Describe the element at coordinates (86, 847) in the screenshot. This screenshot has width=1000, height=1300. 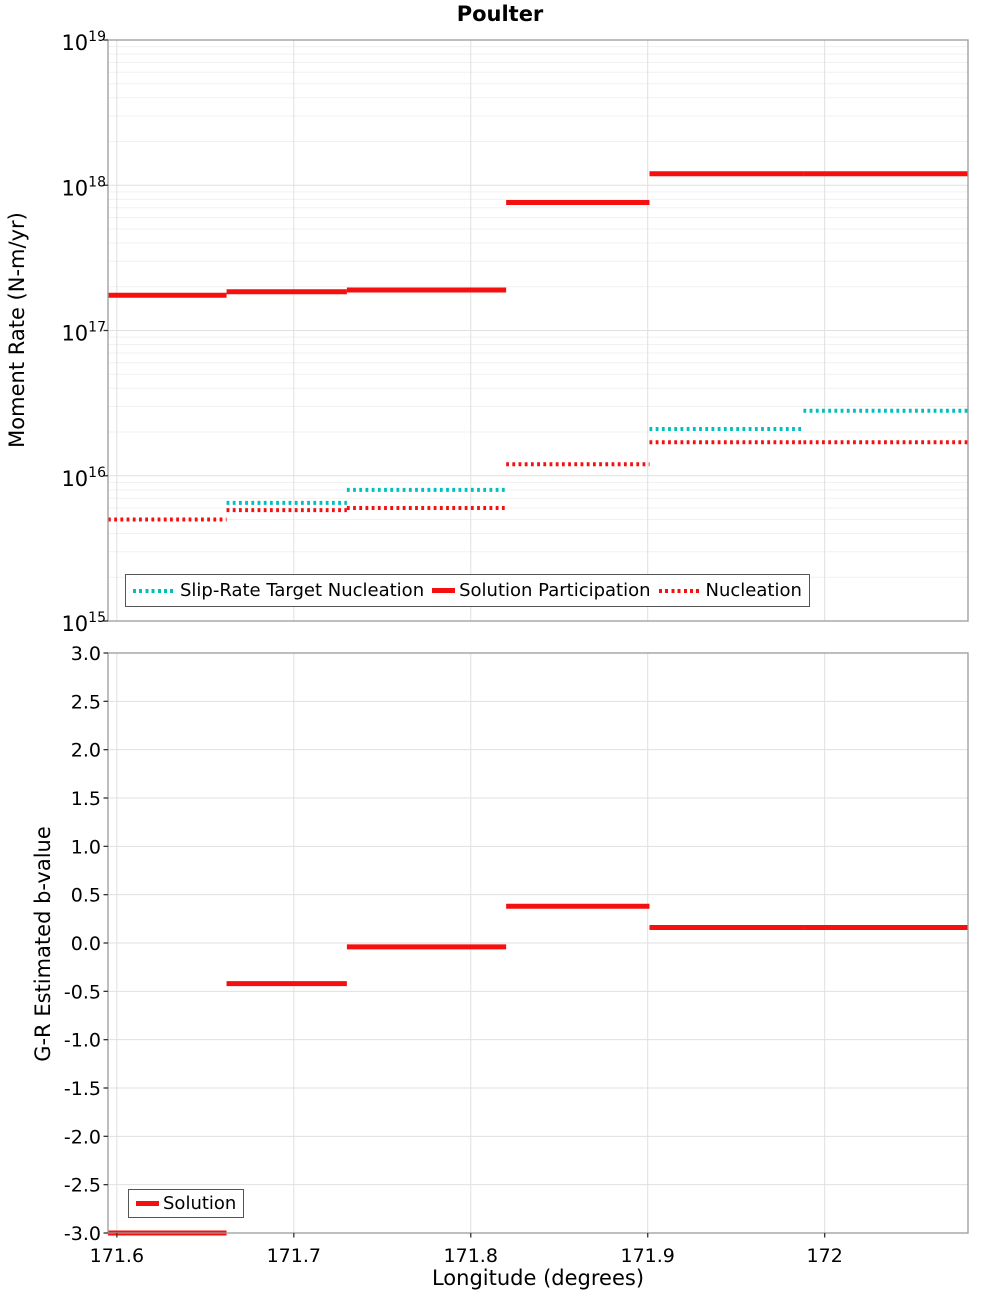
I see `y-tick-label: 1.0` at that location.